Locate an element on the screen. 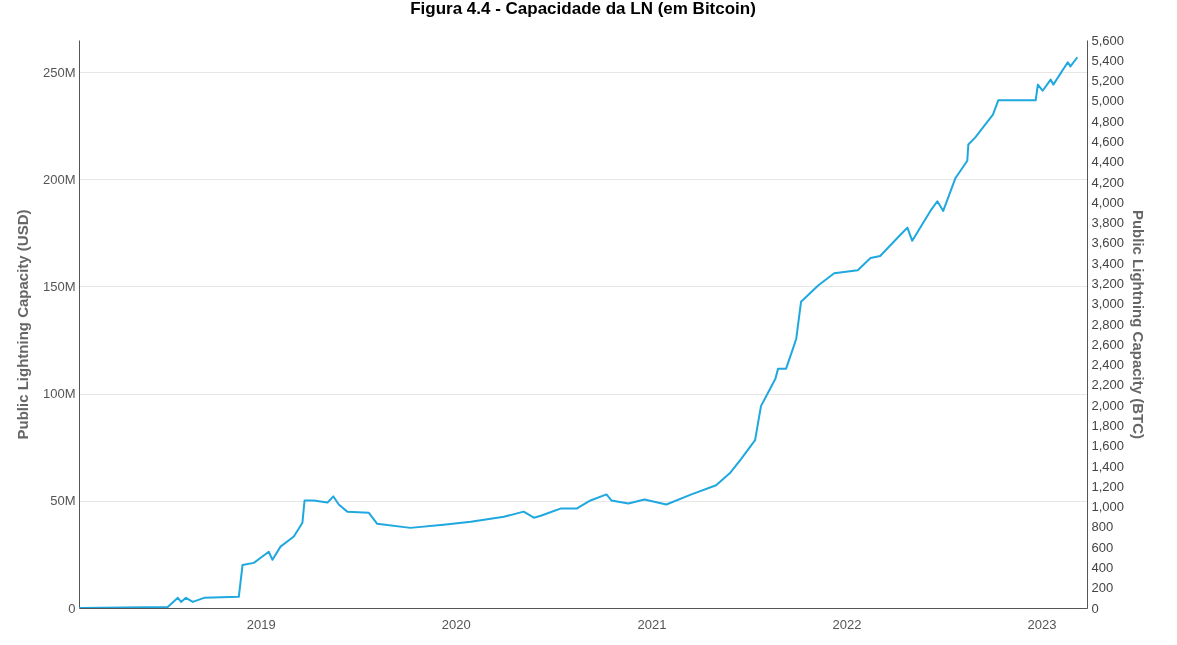 Image resolution: width=1177 pixels, height=645 pixels. y2-tick-label: 0 is located at coordinates (1095, 608).